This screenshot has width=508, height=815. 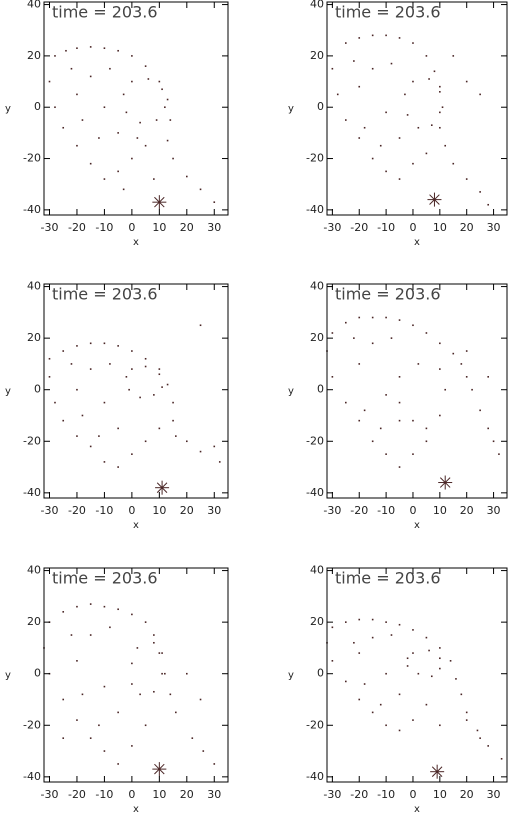 I want to click on y-tick-label: -40, so click(x=32, y=209).